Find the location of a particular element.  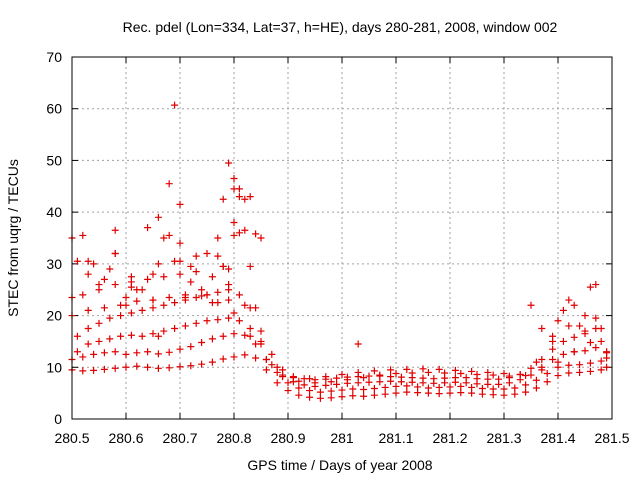

y-axis-label: STEC from uqrg / TECUs is located at coordinates (13, 238).